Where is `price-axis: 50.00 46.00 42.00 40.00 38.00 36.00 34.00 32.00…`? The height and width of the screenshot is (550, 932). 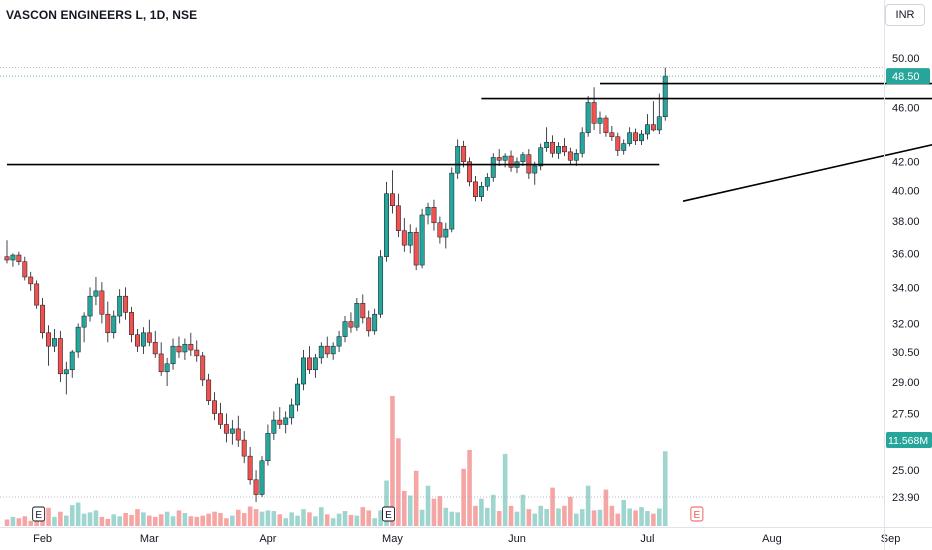
price-axis: 50.00 46.00 42.00 40.00 38.00 36.00 34.00 32.00… is located at coordinates (909, 278).